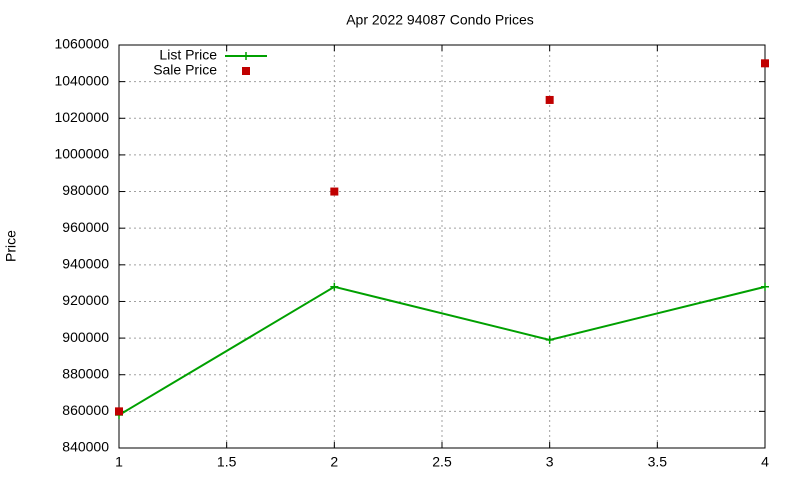 The height and width of the screenshot is (480, 800). What do you see at coordinates (81, 80) in the screenshot?
I see `y-tick-label: 1040000` at bounding box center [81, 80].